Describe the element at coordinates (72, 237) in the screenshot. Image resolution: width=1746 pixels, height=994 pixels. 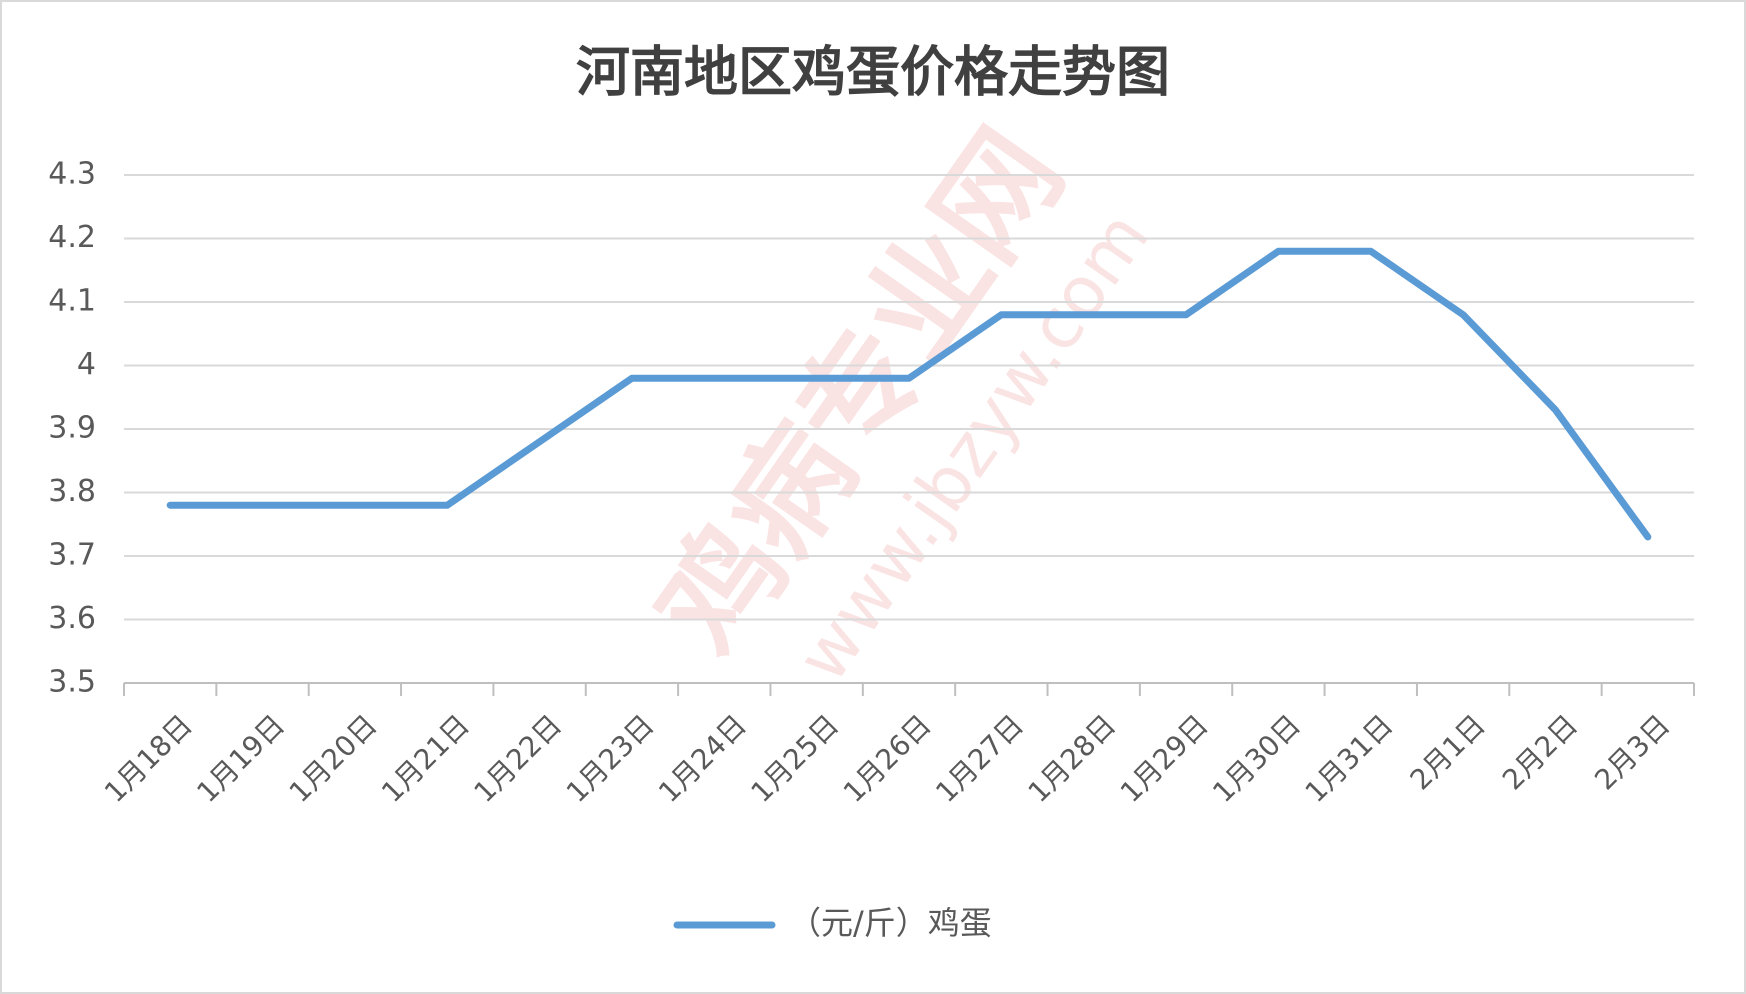
I see `y-tick-label: 4.2` at that location.